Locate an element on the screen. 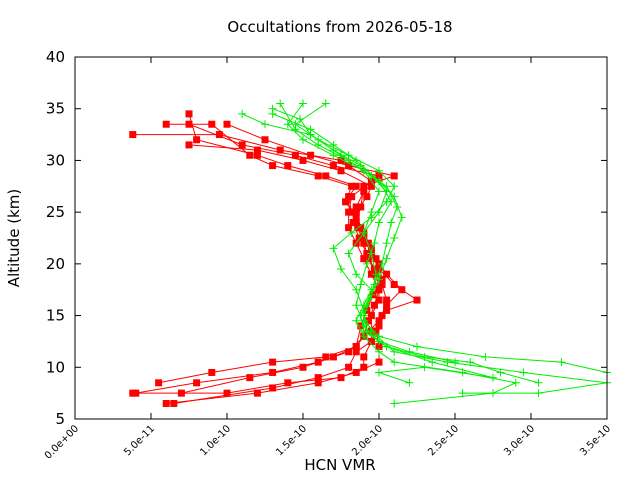  y-tick-label: 20 is located at coordinates (55, 264).